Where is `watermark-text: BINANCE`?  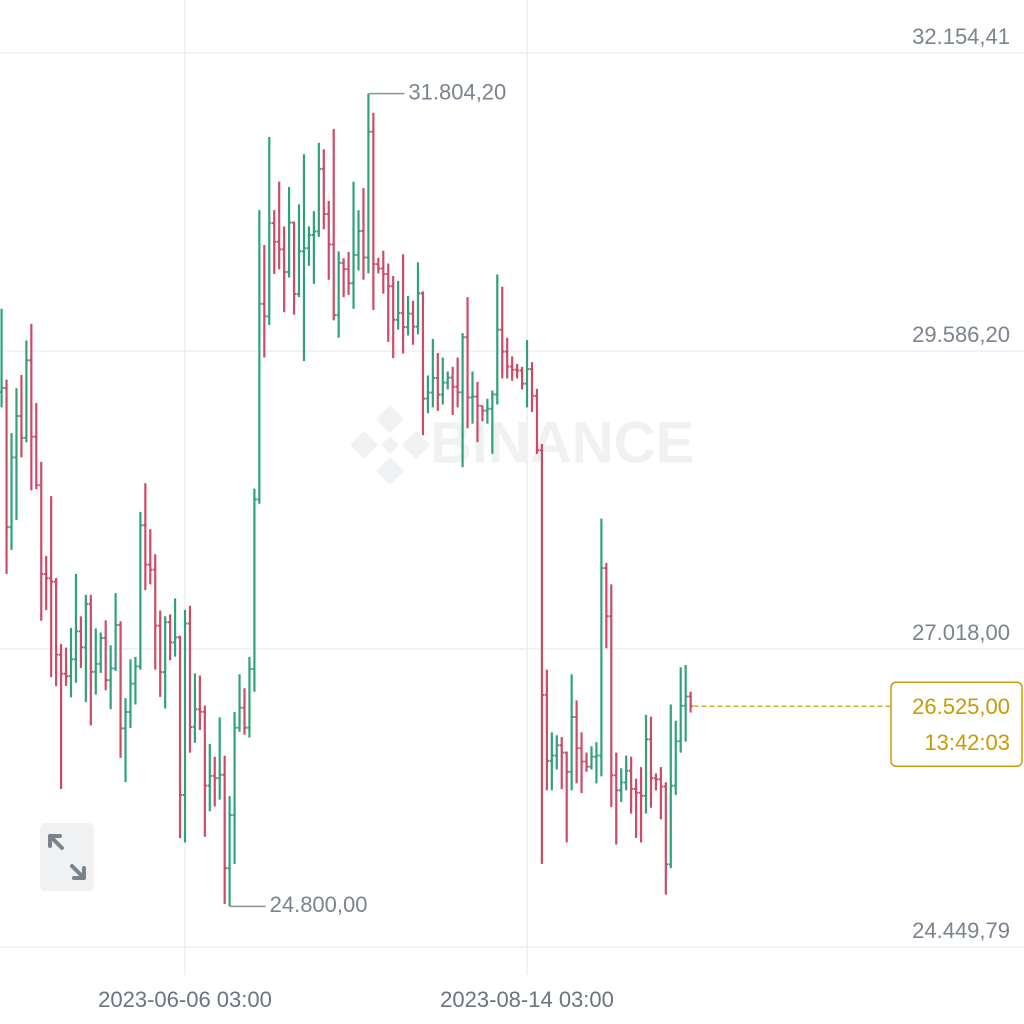 watermark-text: BINANCE is located at coordinates (562, 442).